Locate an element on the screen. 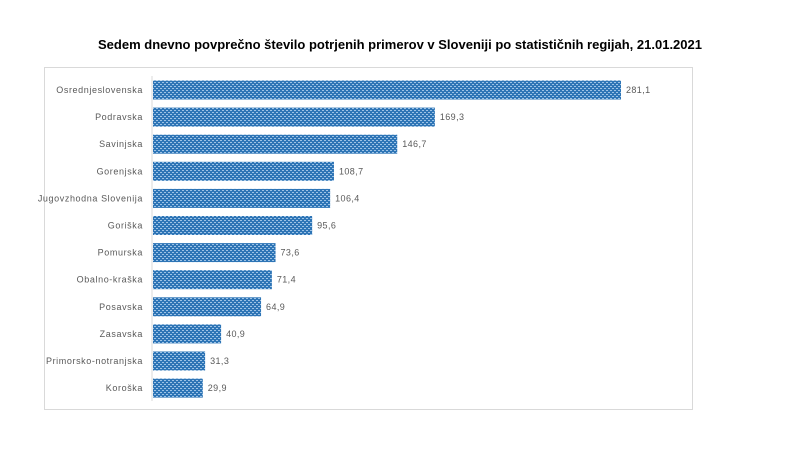 This screenshot has height=450, width=800. data-label: 108,7 is located at coordinates (351, 171).